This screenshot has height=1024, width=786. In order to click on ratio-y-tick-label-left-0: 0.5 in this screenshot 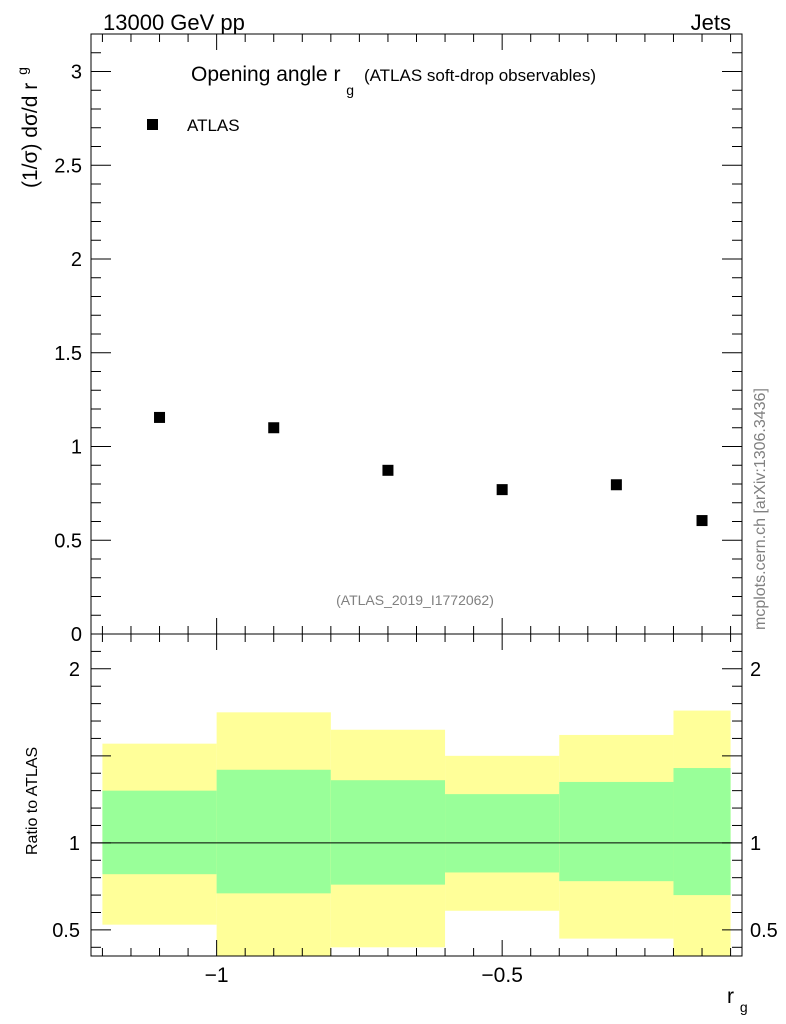, I will do `click(66, 931)`.